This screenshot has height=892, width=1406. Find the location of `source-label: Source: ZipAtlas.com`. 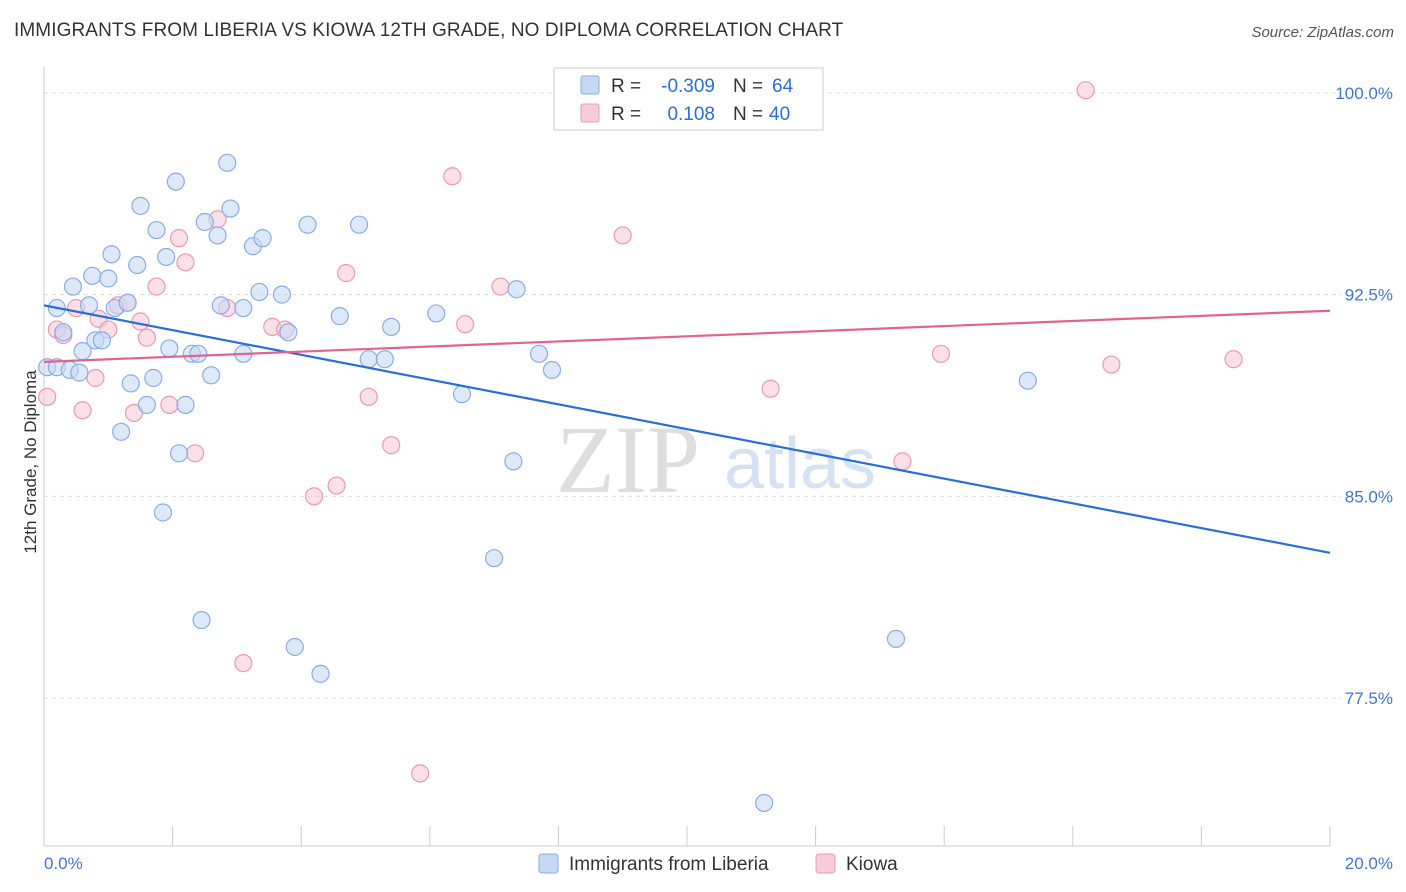

source-label: Source: ZipAtlas.com is located at coordinates (1322, 32).